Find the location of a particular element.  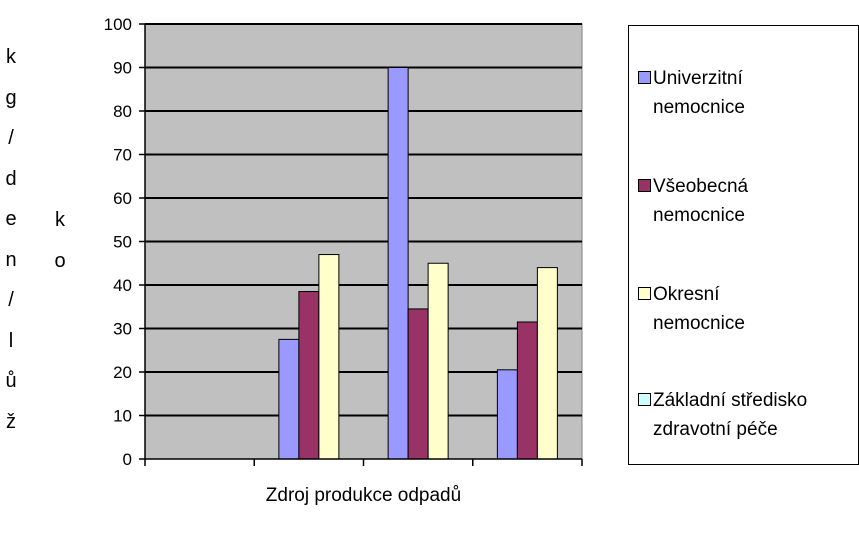

legend-label-line1: Základní středisko is located at coordinates (730, 400).